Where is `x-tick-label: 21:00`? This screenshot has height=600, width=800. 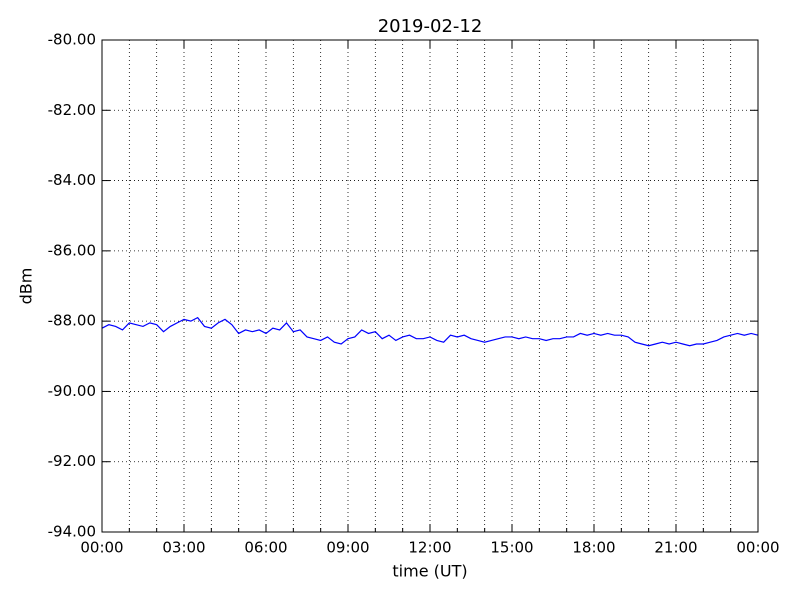
x-tick-label: 21:00 is located at coordinates (675, 548).